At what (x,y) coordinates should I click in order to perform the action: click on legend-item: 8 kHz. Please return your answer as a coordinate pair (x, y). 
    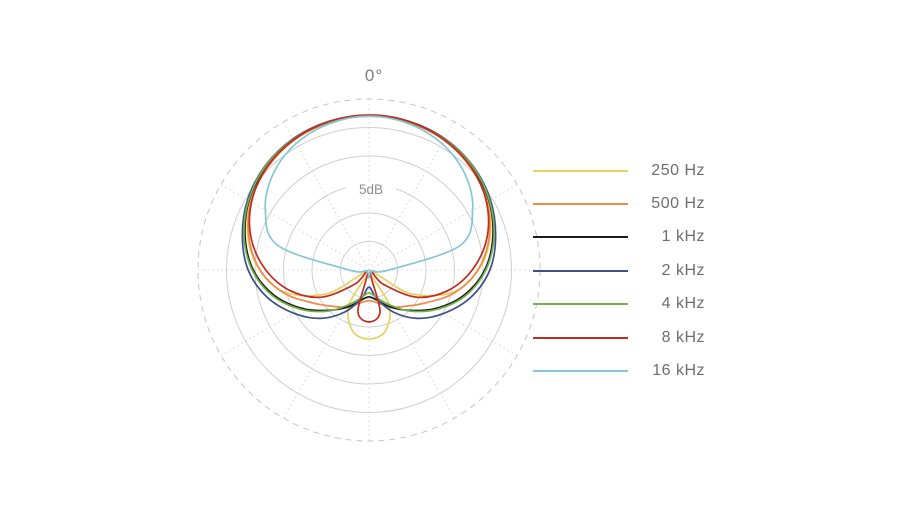
    Looking at the image, I should click on (619, 337).